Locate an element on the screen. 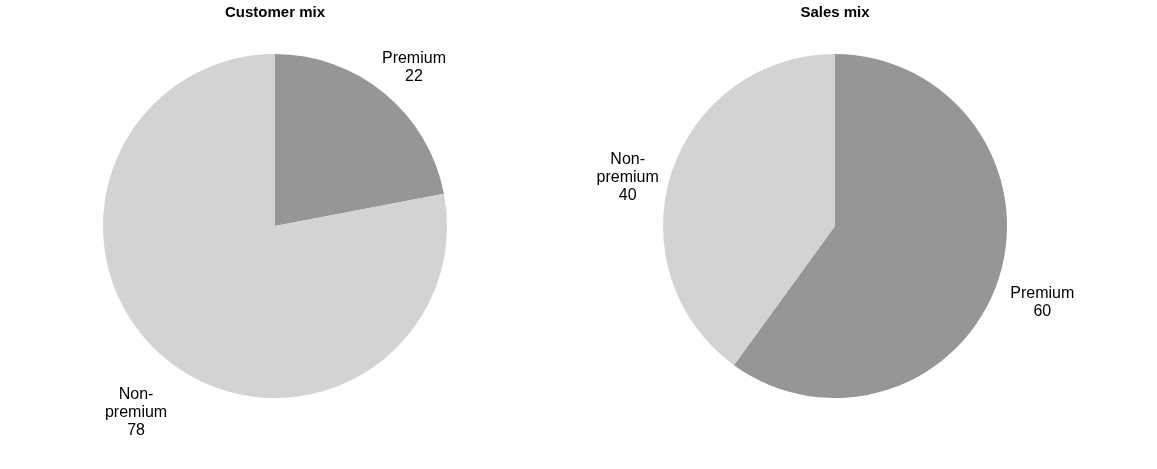  pie-slice is located at coordinates (749, 210).